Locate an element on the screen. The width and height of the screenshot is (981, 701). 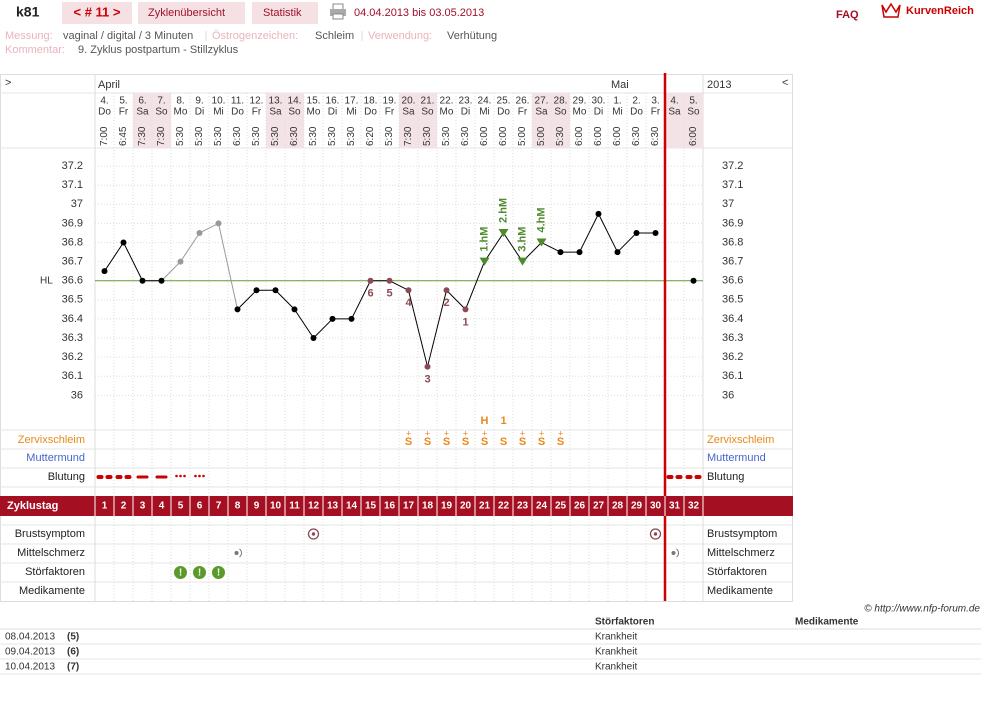
cycle-day: 27 is located at coordinates (599, 506).